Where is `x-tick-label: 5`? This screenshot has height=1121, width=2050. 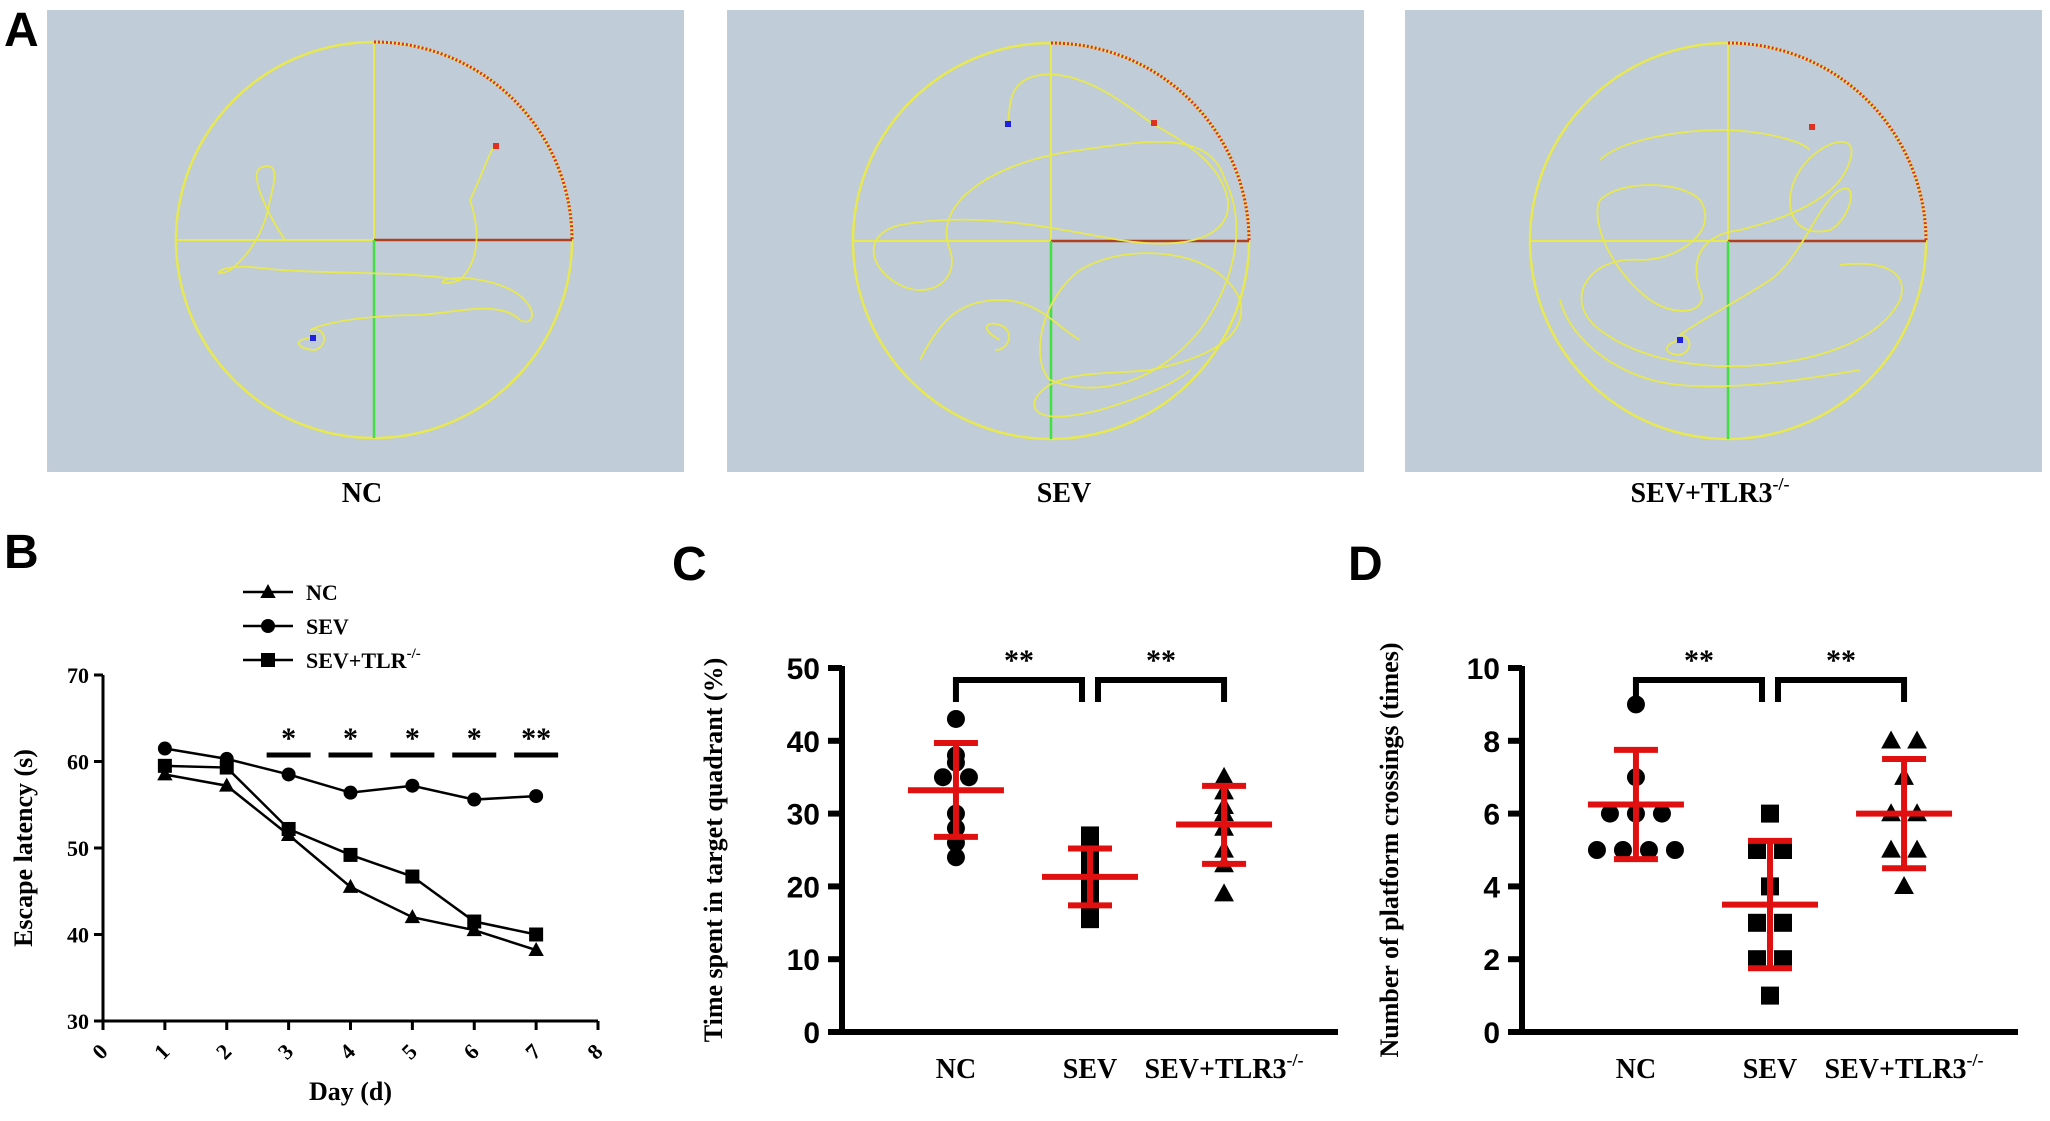 x-tick-label: 5 is located at coordinates (408, 1051).